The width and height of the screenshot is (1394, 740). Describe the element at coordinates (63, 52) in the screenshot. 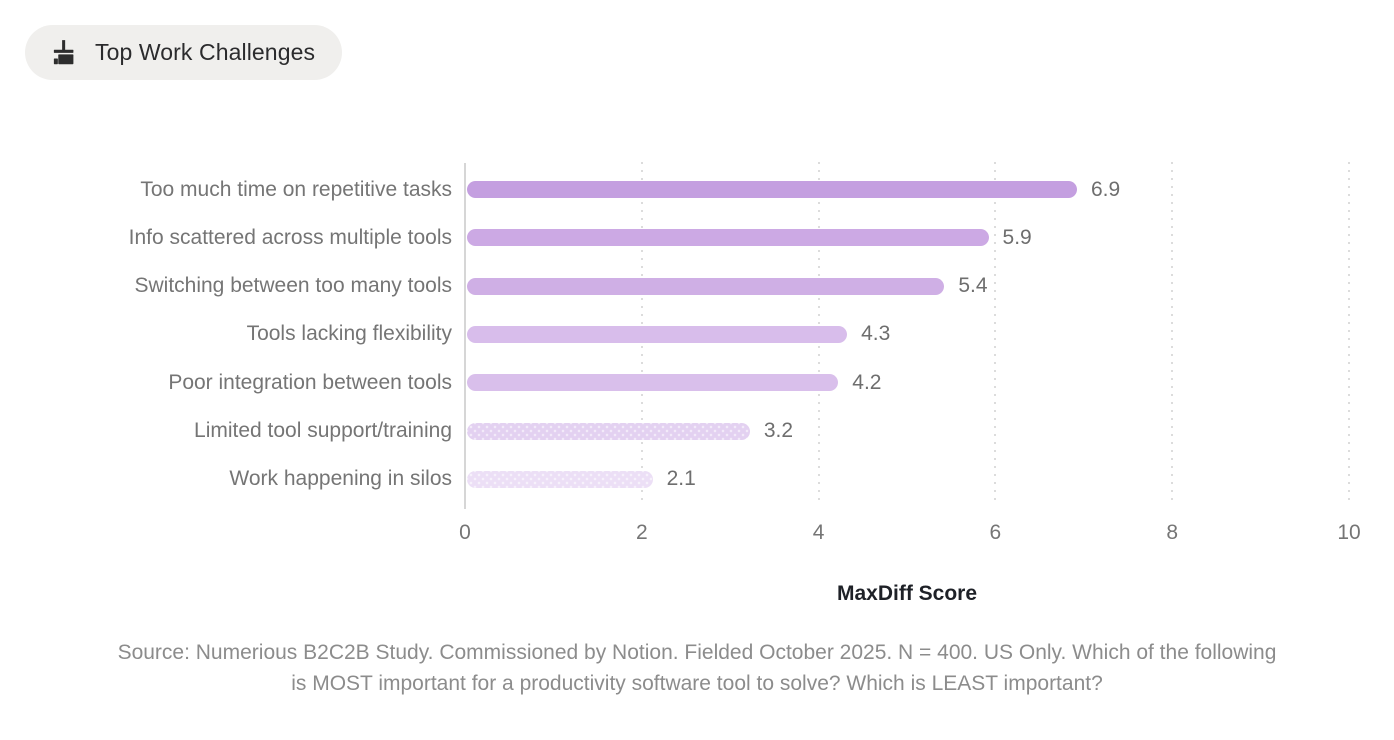

I see `broom-icon` at that location.